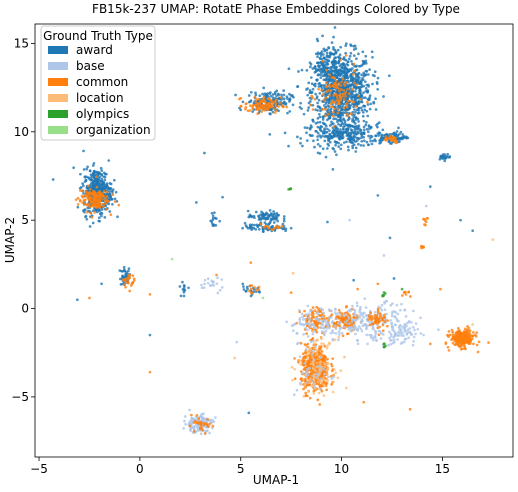 Image resolution: width=518 pixels, height=492 pixels. I want to click on legend-label-base: base, so click(90, 66).